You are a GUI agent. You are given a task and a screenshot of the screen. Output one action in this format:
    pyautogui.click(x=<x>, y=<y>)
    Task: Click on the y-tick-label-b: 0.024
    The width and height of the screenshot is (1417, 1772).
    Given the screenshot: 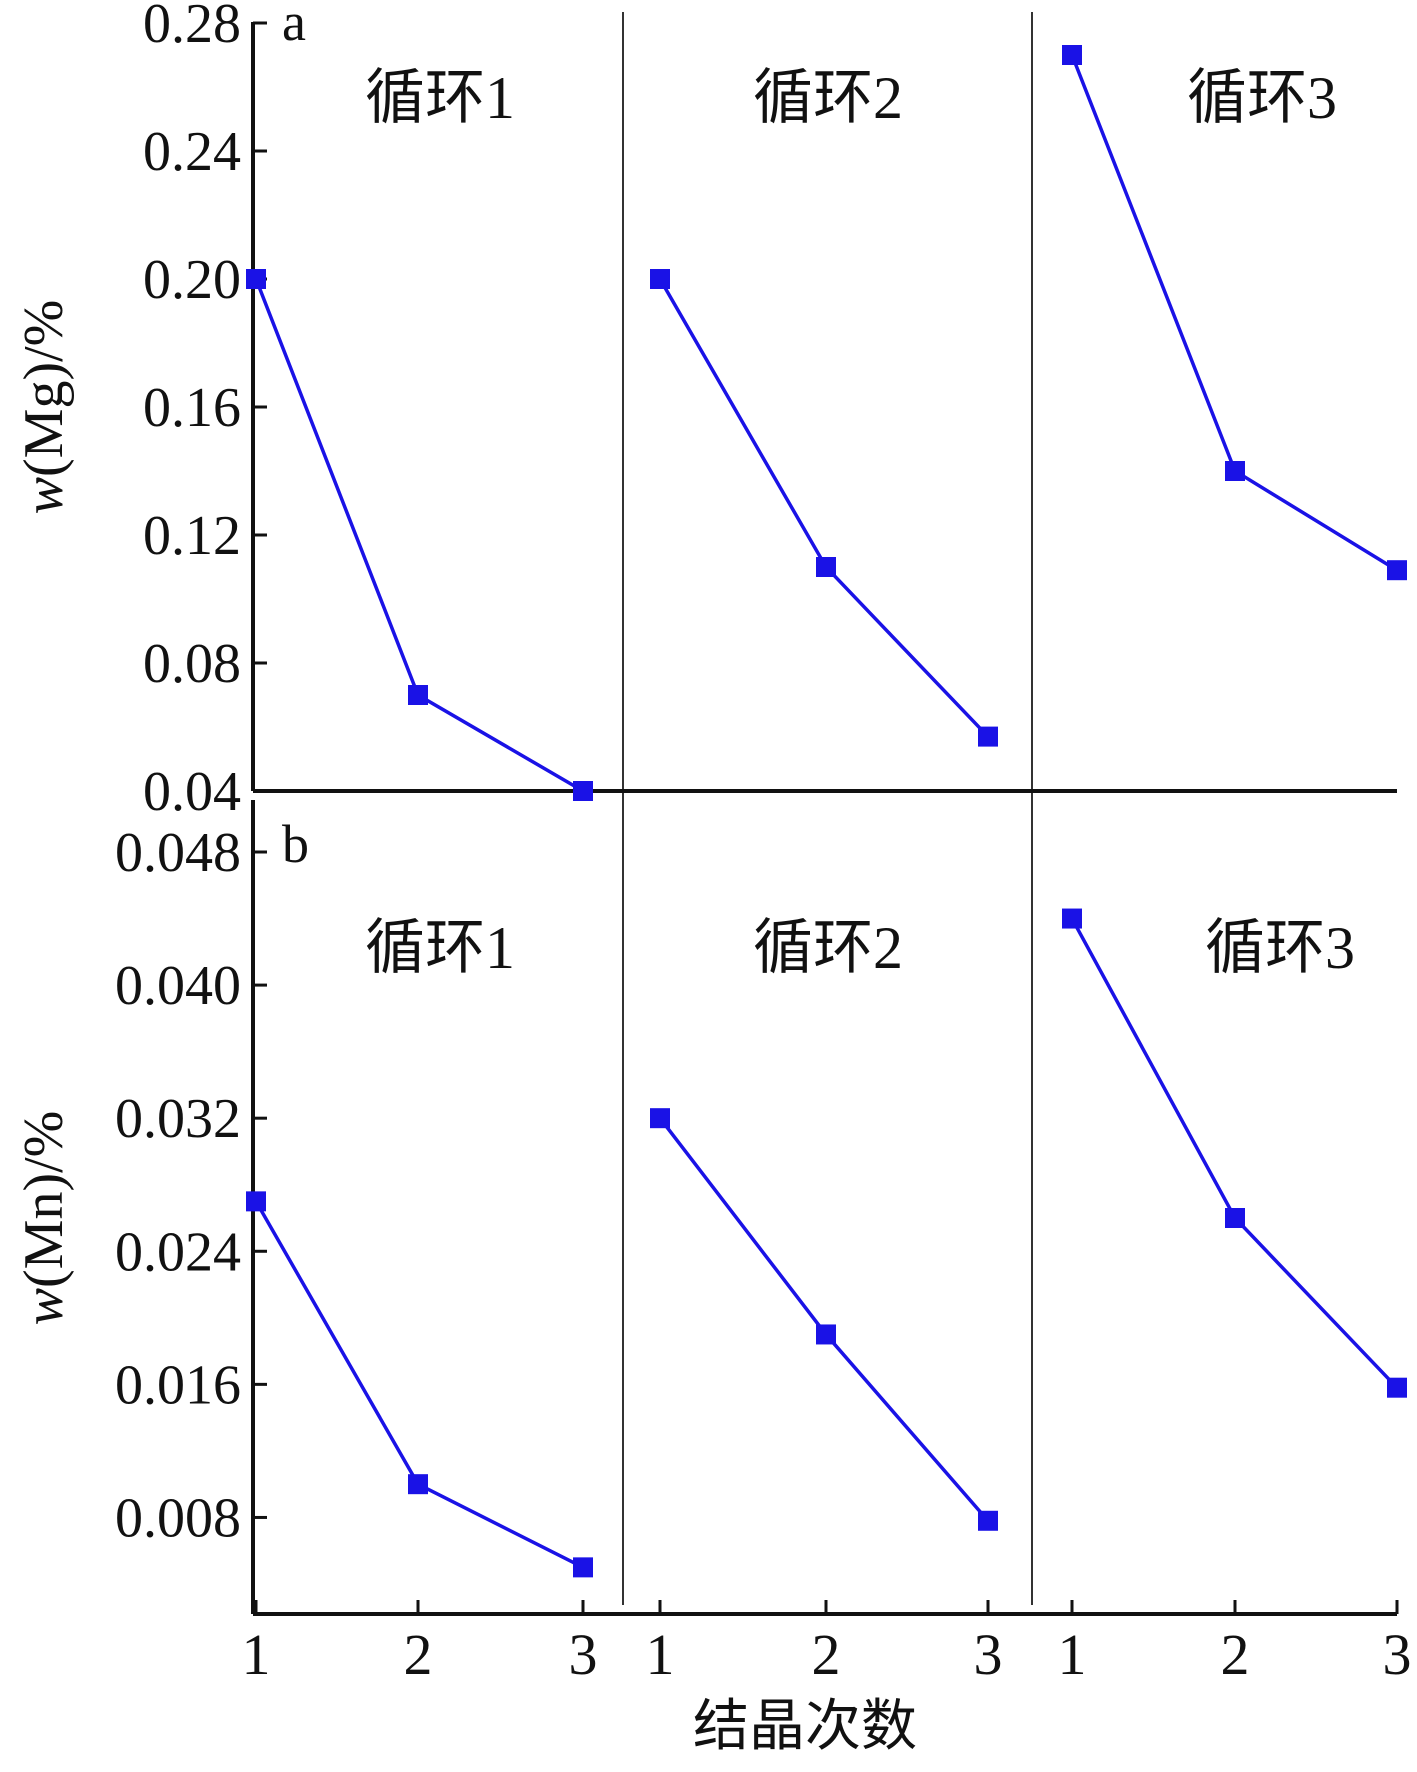 What is the action you would take?
    pyautogui.click(x=178, y=1252)
    